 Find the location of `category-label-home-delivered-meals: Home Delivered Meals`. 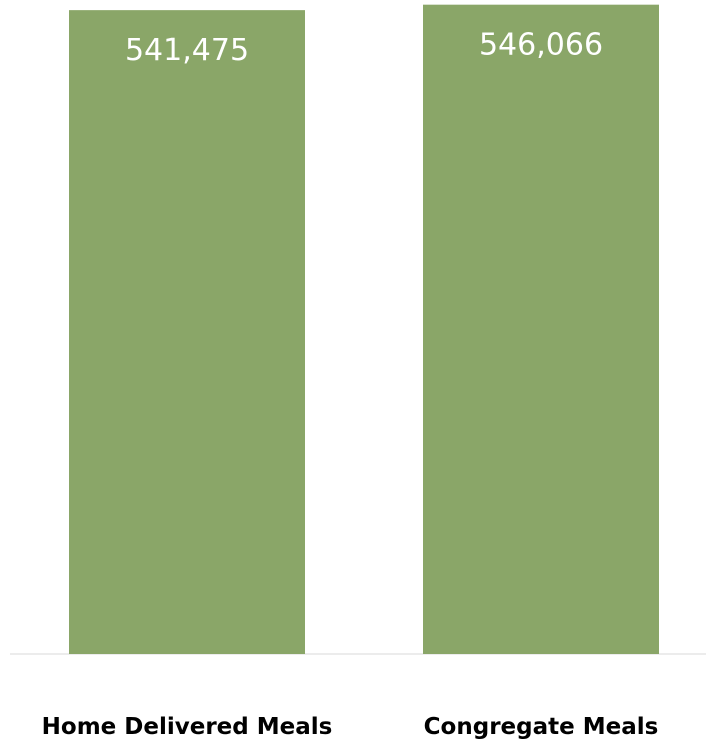

category-label-home-delivered-meals: Home Delivered Meals is located at coordinates (187, 726).